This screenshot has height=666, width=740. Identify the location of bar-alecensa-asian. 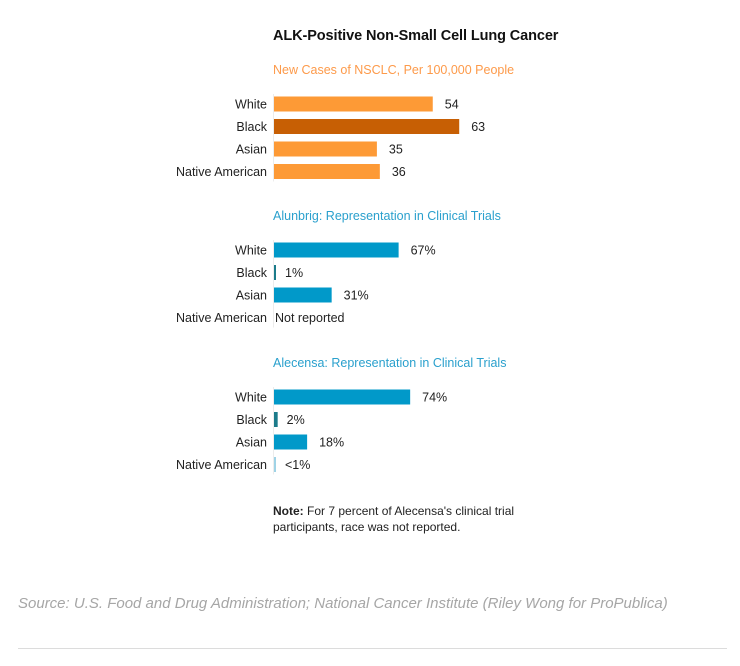
(291, 442).